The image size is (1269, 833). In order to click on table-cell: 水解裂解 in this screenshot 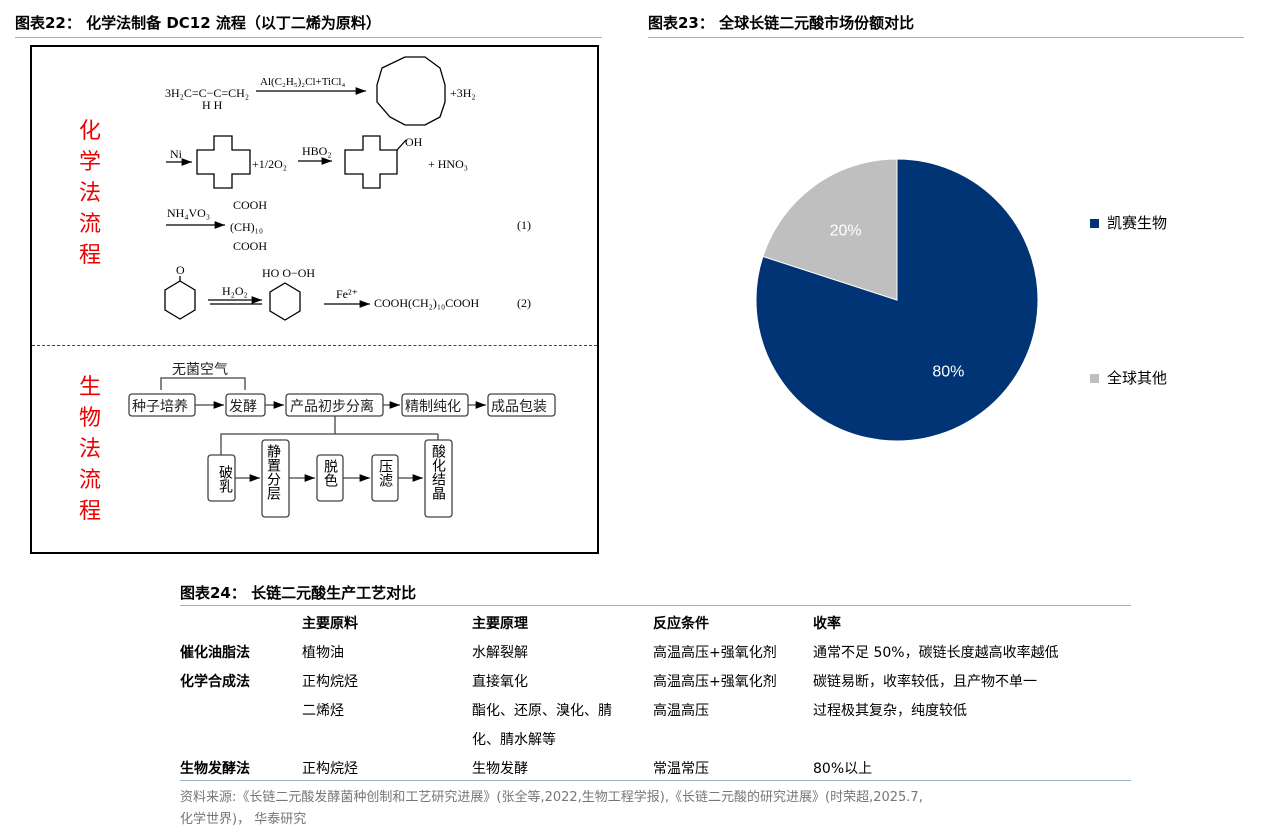, I will do `click(500, 653)`.